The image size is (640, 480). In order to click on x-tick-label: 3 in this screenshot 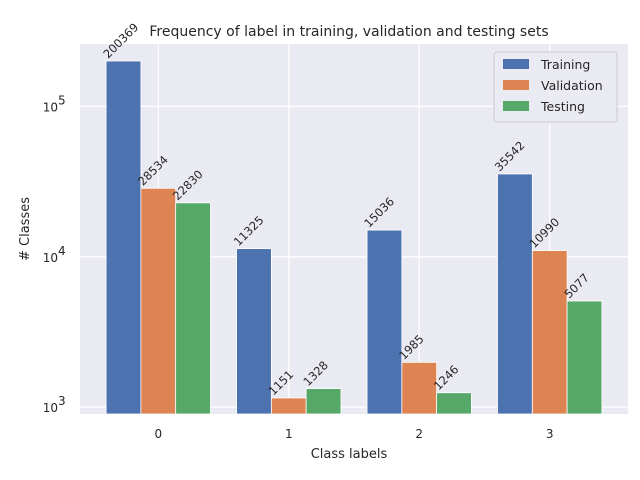, I will do `click(550, 434)`.